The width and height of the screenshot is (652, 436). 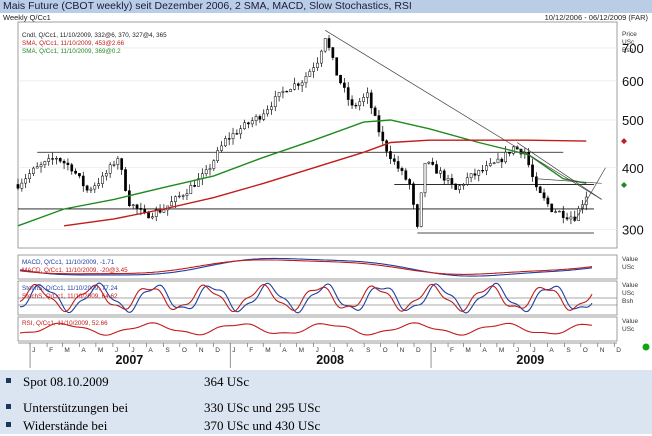 What do you see at coordinates (452, 350) in the screenshot?
I see `month-label: F` at bounding box center [452, 350].